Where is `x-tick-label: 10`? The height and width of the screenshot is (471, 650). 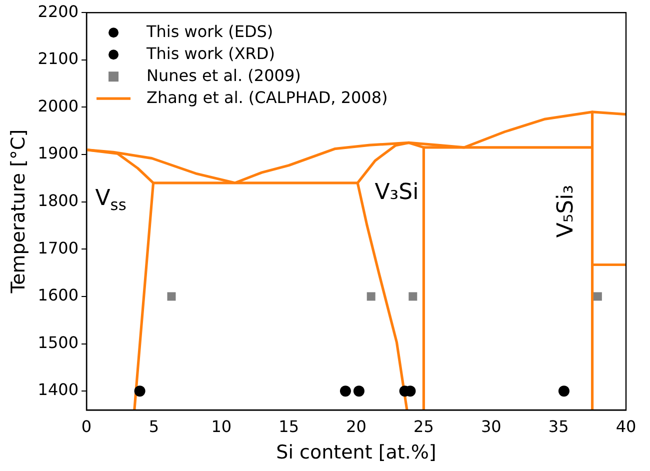 x-tick-label: 10 is located at coordinates (221, 426).